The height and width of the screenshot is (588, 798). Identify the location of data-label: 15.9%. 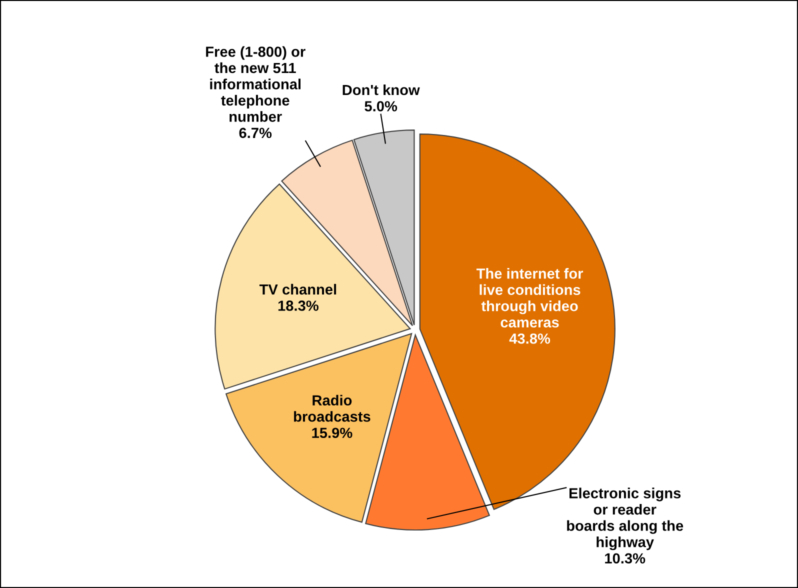
(332, 433).